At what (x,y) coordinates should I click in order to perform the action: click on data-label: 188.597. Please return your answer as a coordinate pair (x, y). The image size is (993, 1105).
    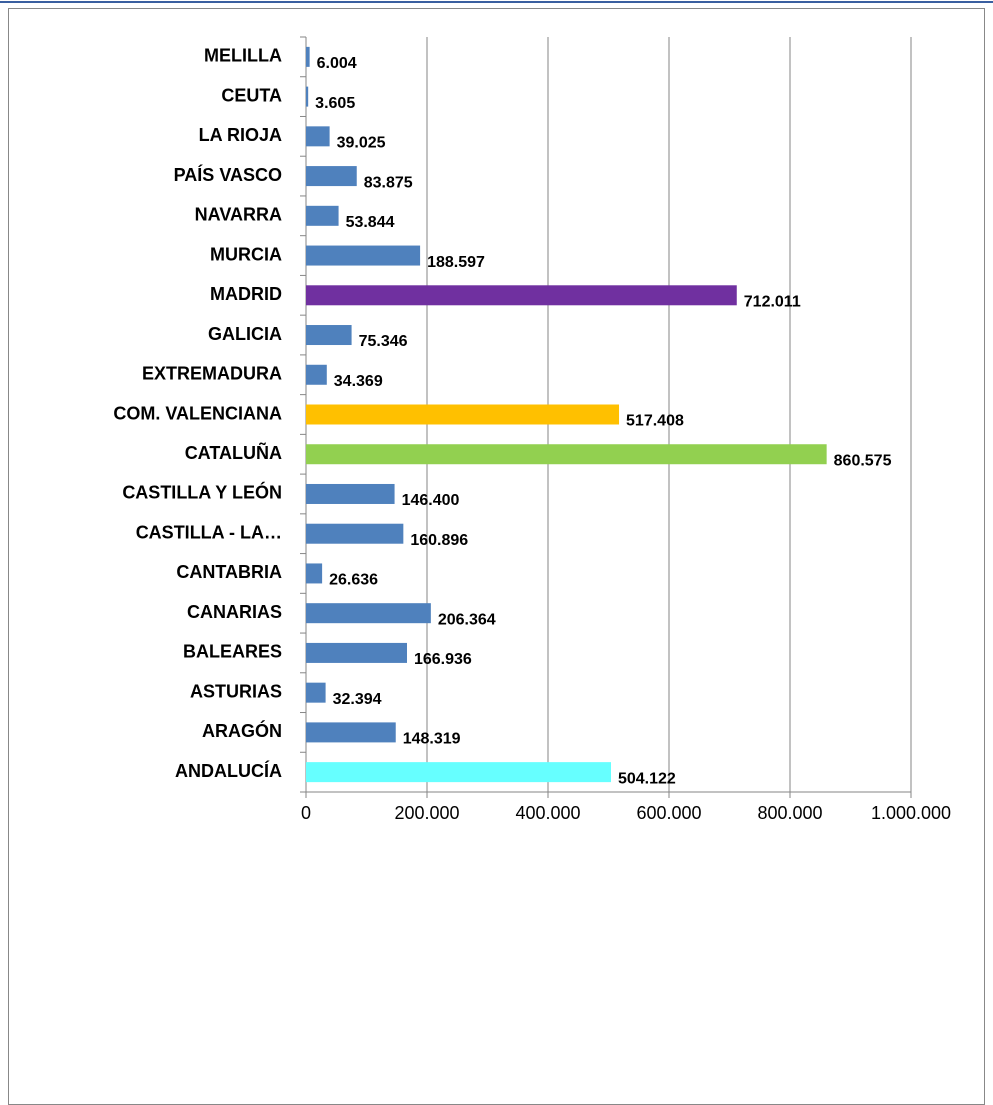
    Looking at the image, I should click on (456, 262).